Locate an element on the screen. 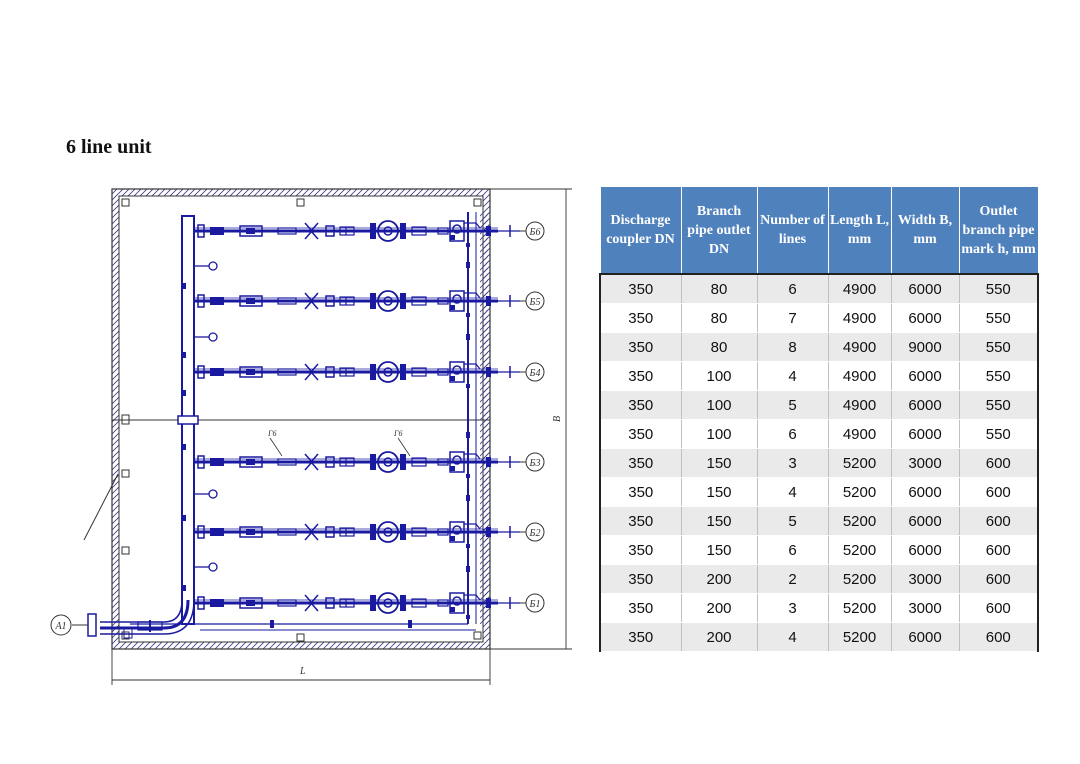 This screenshot has height=764, width=1080. table-row: 350 80 8 4900 9000 550 is located at coordinates (819, 347).